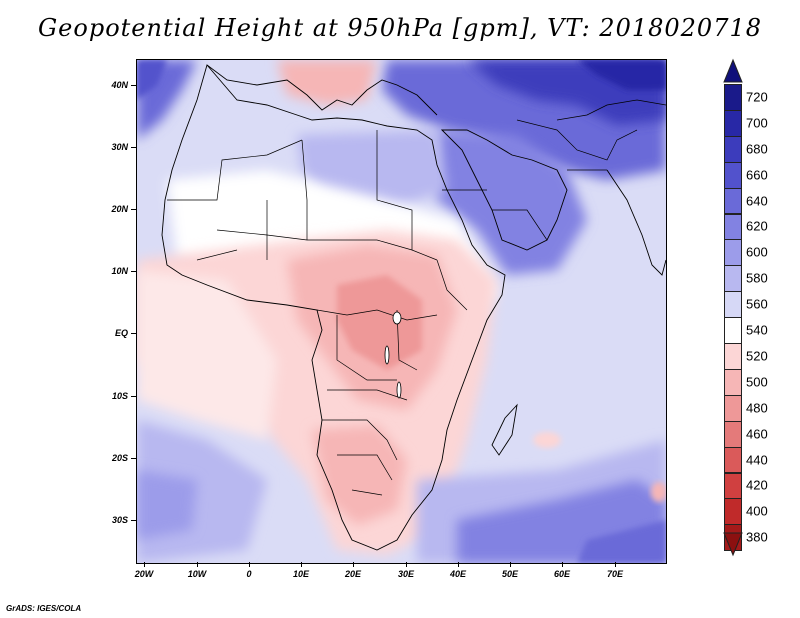 This screenshot has width=800, height=618. I want to click on madagascar, so click(504, 429).